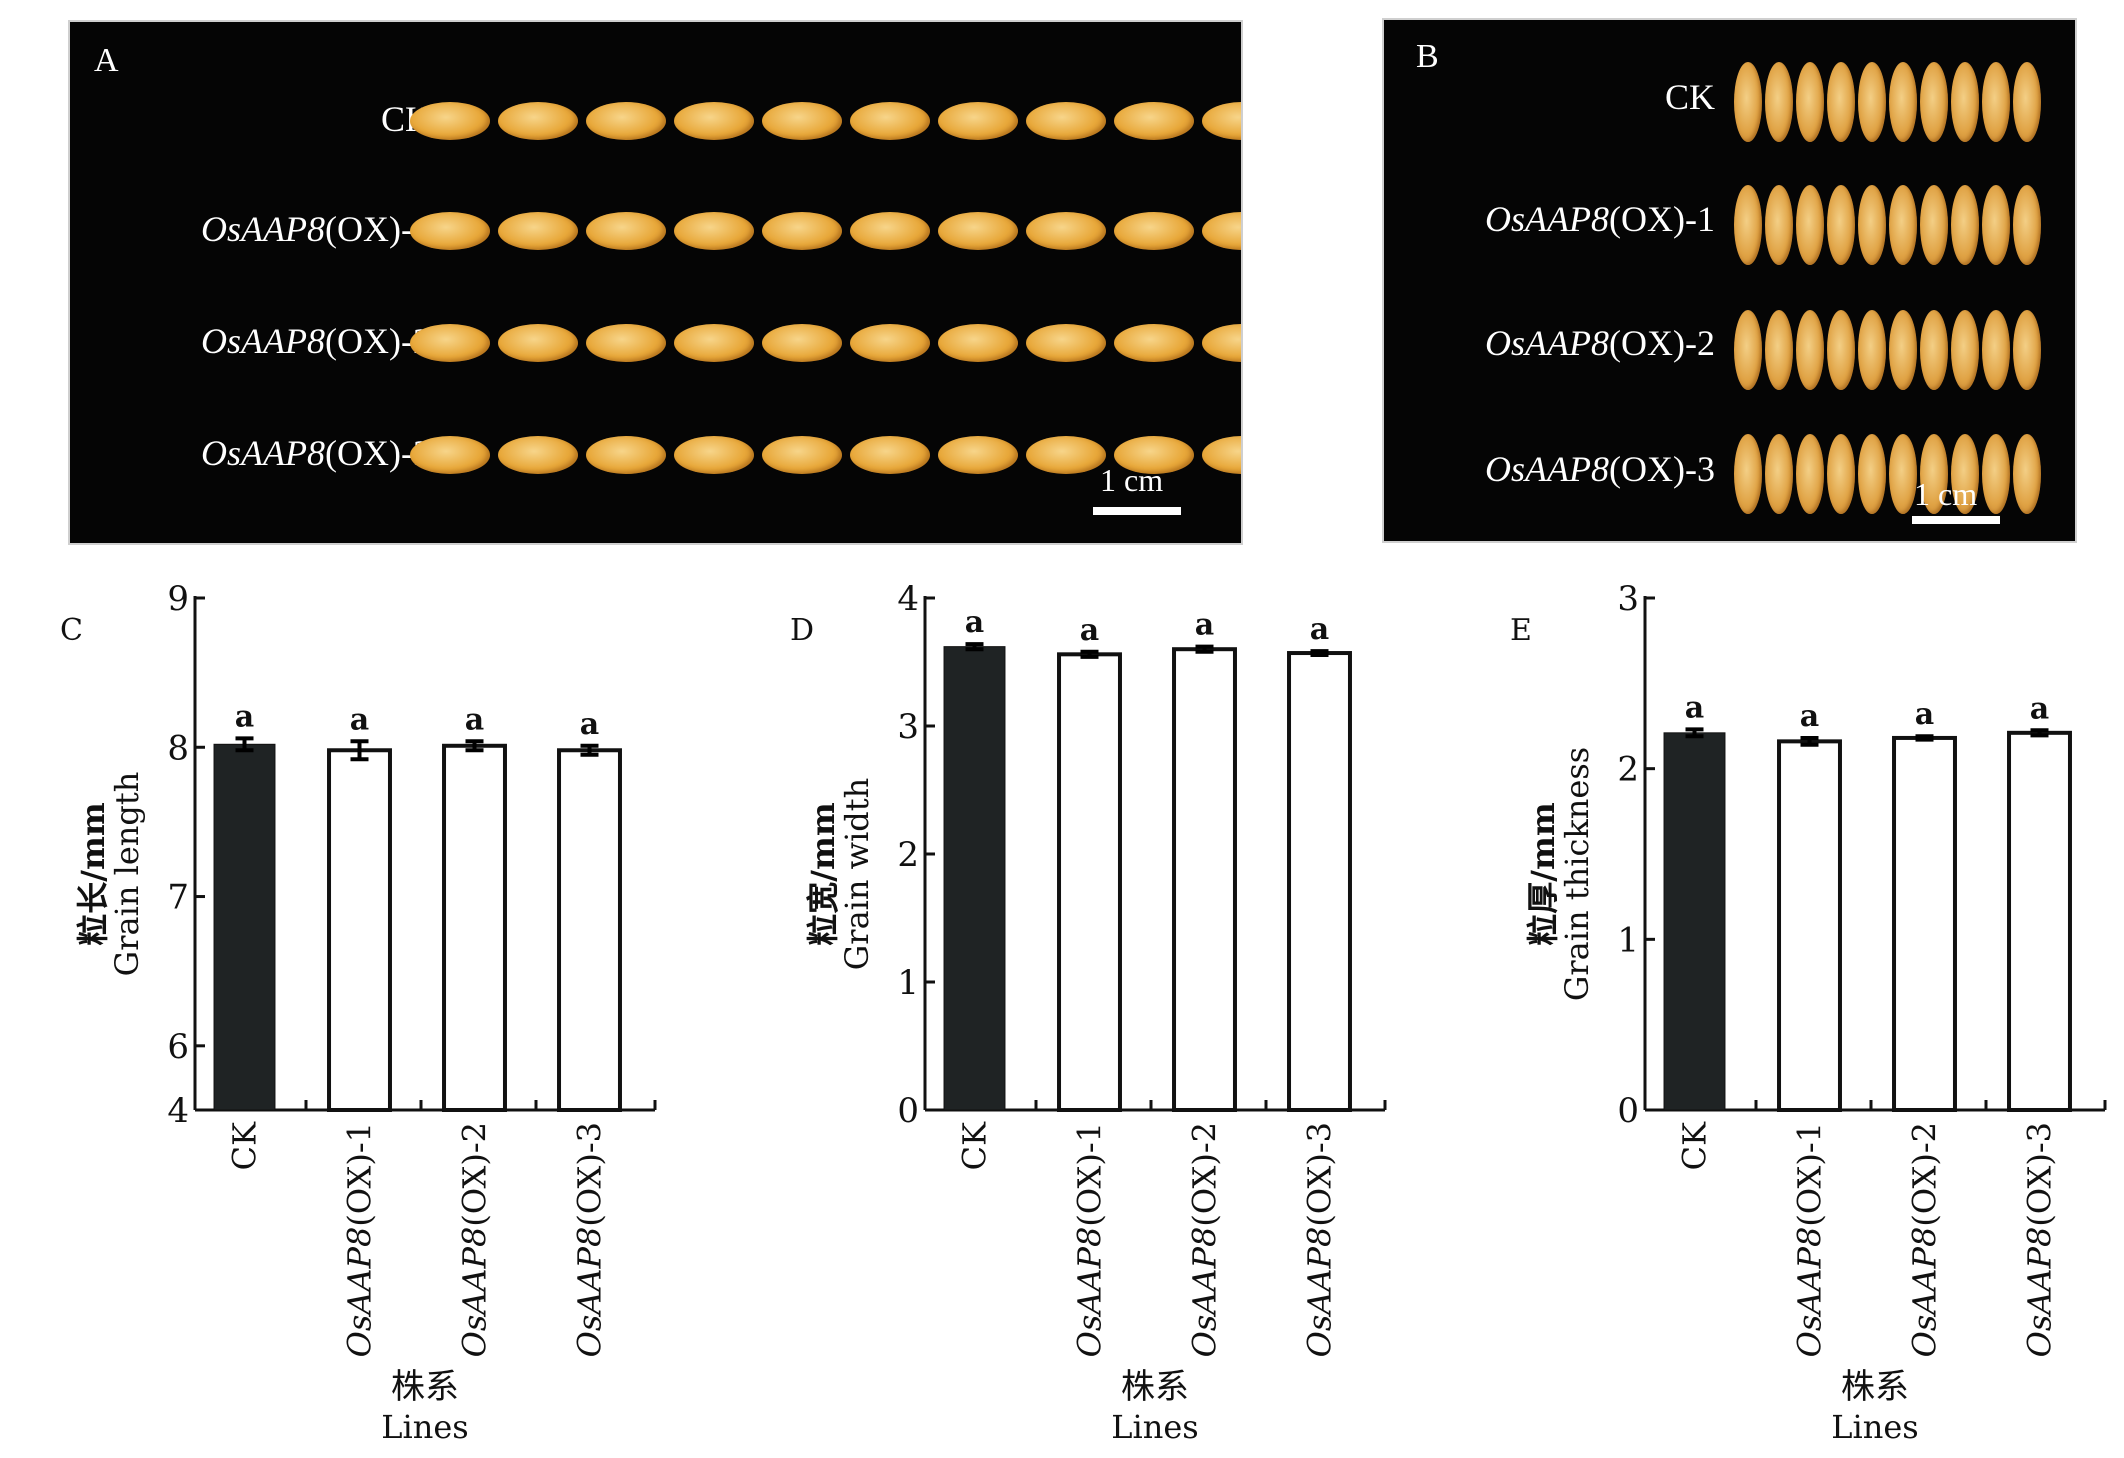 The image size is (2124, 1458). What do you see at coordinates (825, 455) in the screenshot?
I see `grain-row-ox3` at bounding box center [825, 455].